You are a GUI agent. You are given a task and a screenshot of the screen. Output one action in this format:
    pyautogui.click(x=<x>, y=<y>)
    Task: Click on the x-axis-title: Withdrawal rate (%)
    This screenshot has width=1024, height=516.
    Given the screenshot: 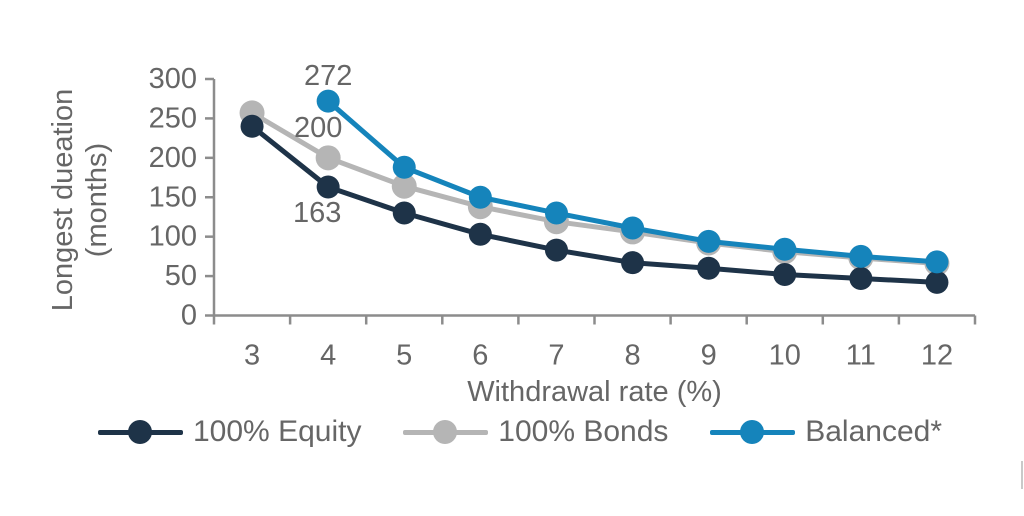 What is the action you would take?
    pyautogui.click(x=594, y=392)
    